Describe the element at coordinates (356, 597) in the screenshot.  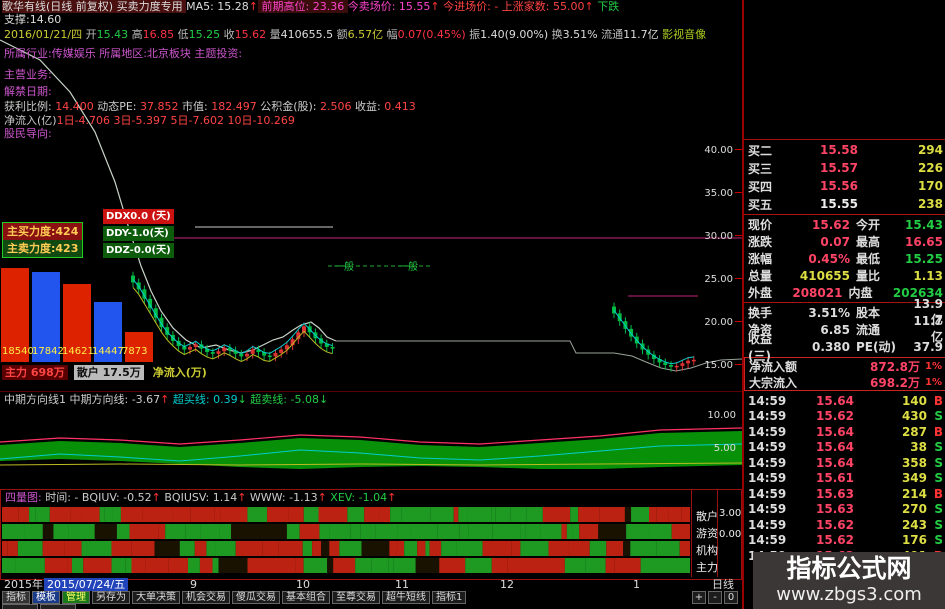
I see `tab-至尊交易: 至尊交易` at that location.